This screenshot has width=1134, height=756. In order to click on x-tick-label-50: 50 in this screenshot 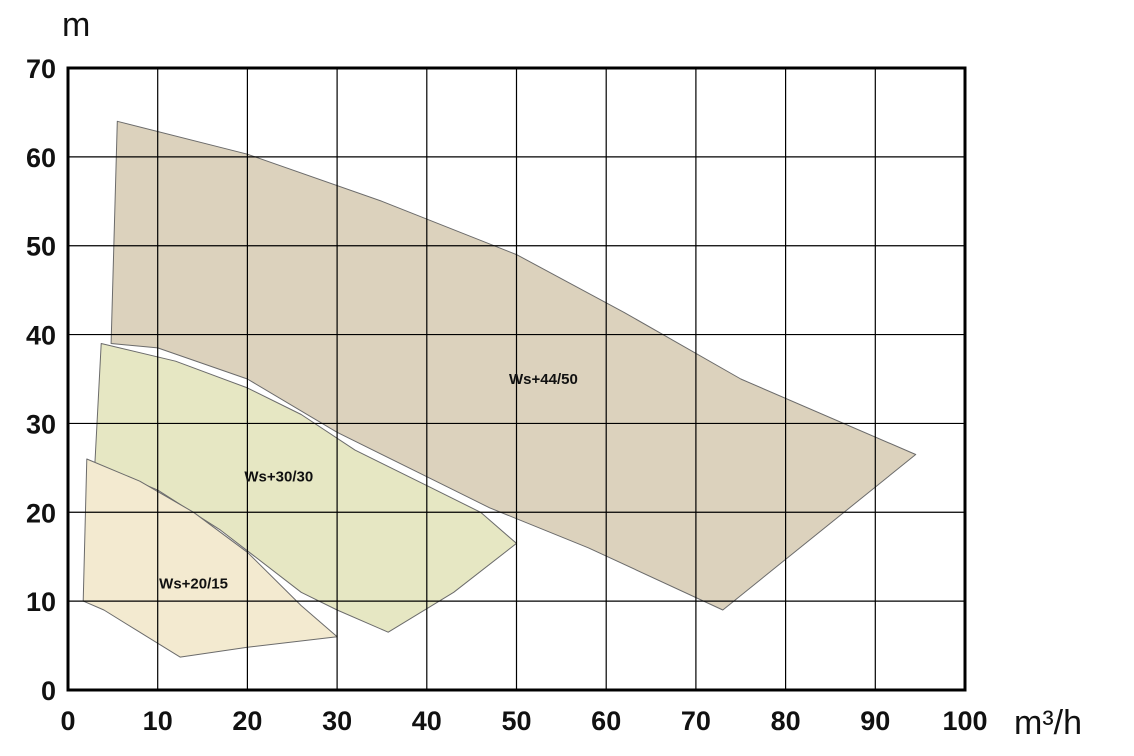, I will do `click(516, 721)`.